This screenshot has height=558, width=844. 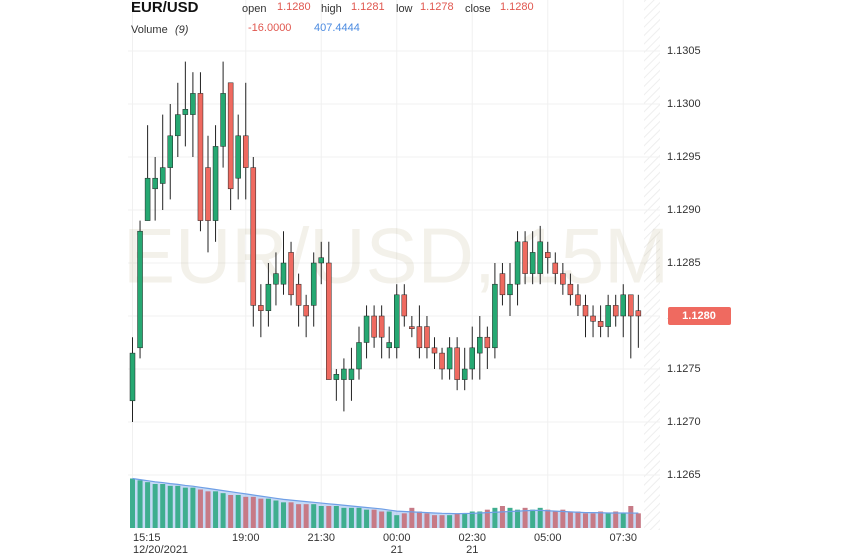 What do you see at coordinates (684, 104) in the screenshot?
I see `y-tick-label: 1.1300` at bounding box center [684, 104].